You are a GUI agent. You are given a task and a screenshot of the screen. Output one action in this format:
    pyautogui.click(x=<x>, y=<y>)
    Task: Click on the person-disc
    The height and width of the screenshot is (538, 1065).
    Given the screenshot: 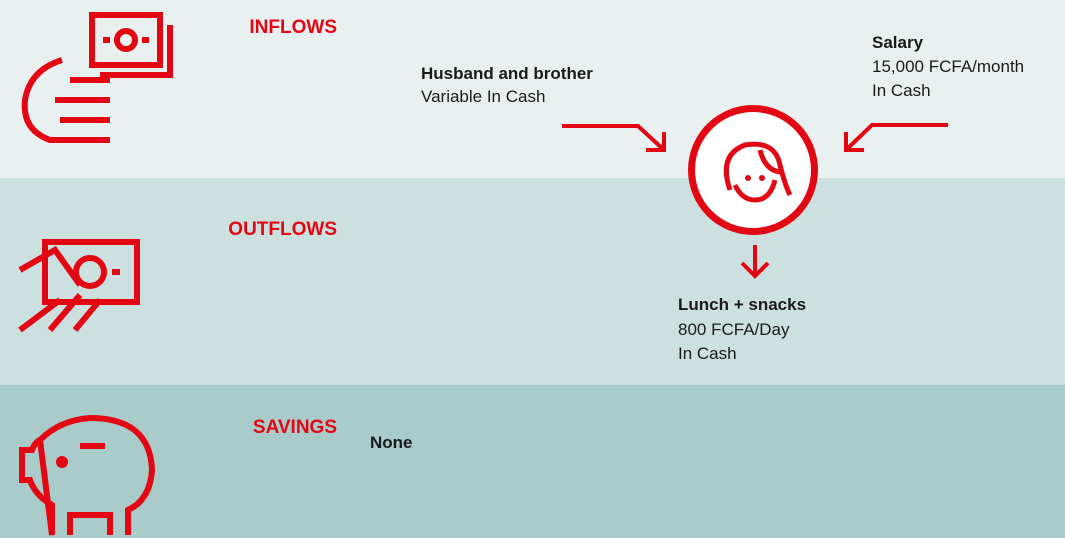 What is the action you would take?
    pyautogui.click(x=753, y=170)
    